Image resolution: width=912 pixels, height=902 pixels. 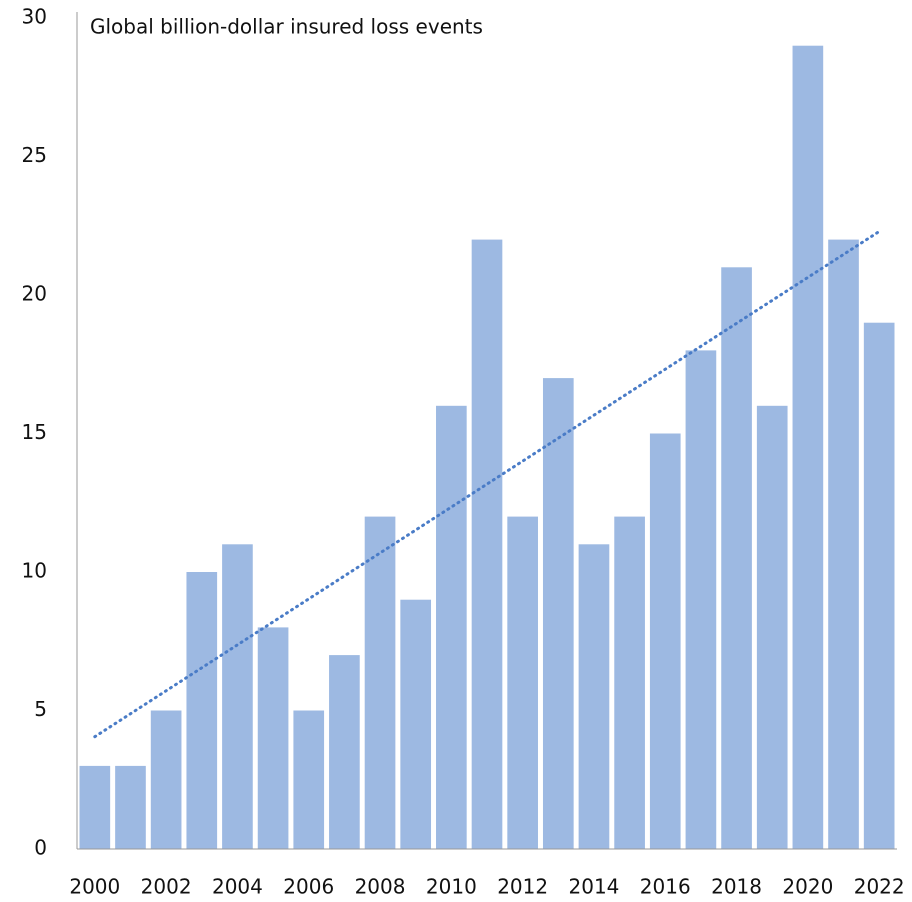 What do you see at coordinates (40, 709) in the screenshot?
I see `y-tick-label: 5` at bounding box center [40, 709].